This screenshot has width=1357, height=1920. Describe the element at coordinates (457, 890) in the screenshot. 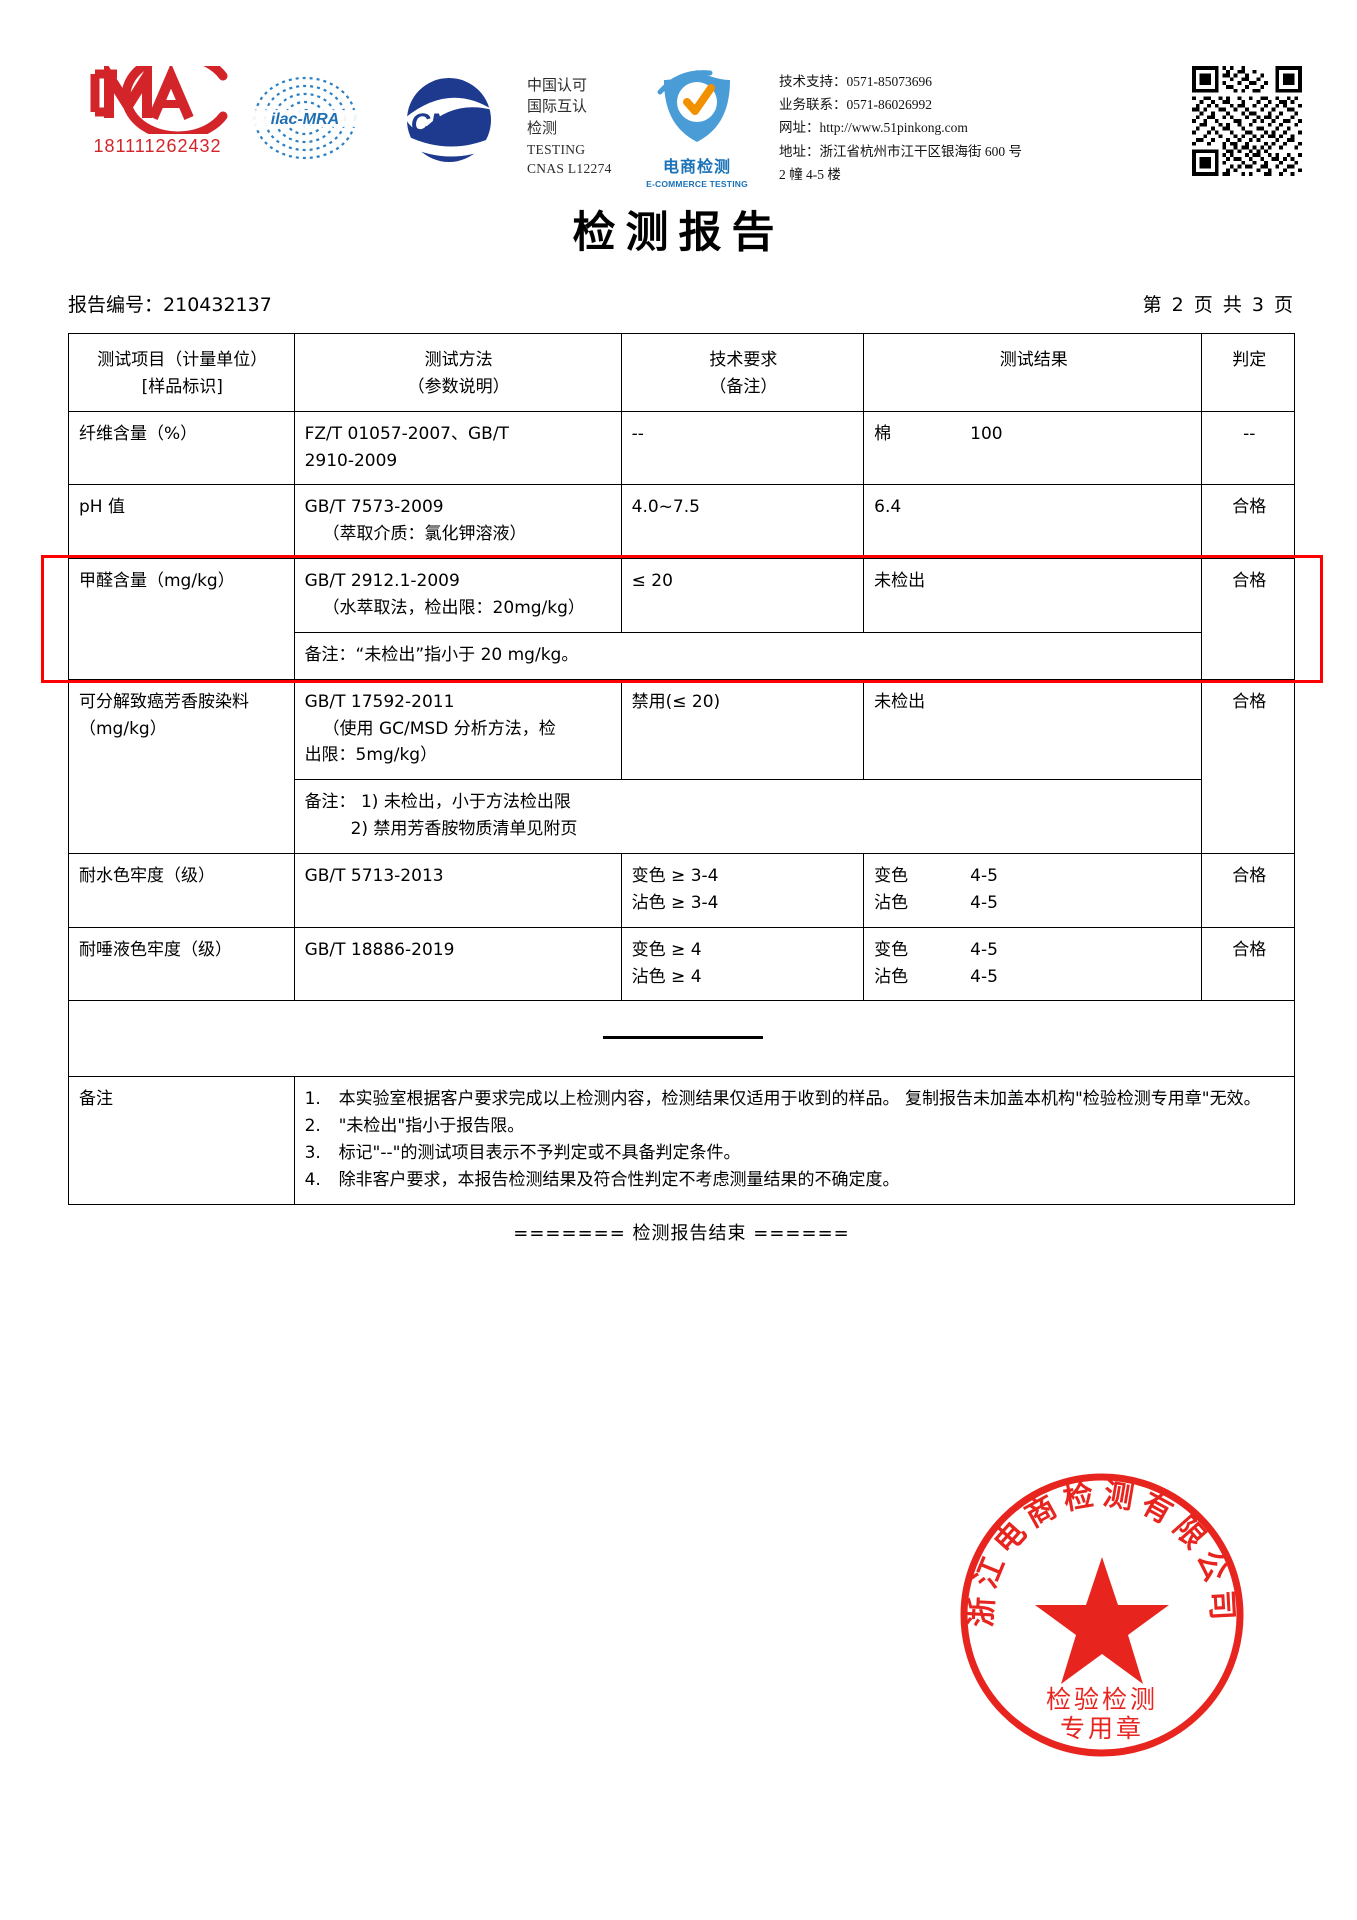

I see `cell-method: GB/T 5713-2013` at that location.